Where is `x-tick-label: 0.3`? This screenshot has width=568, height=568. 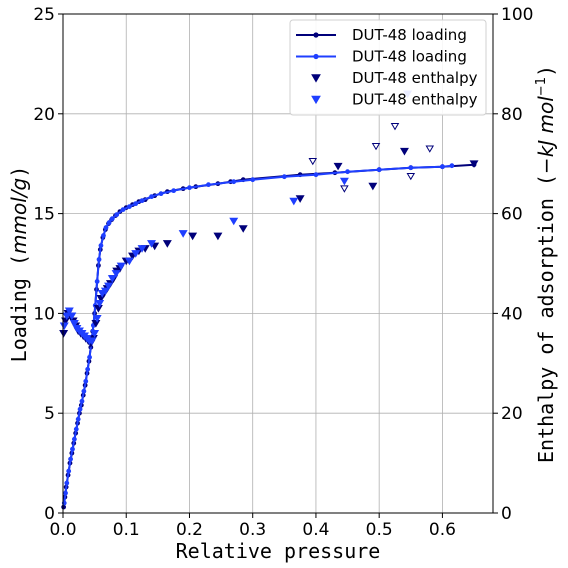
x-tick-label: 0.3 is located at coordinates (252, 530).